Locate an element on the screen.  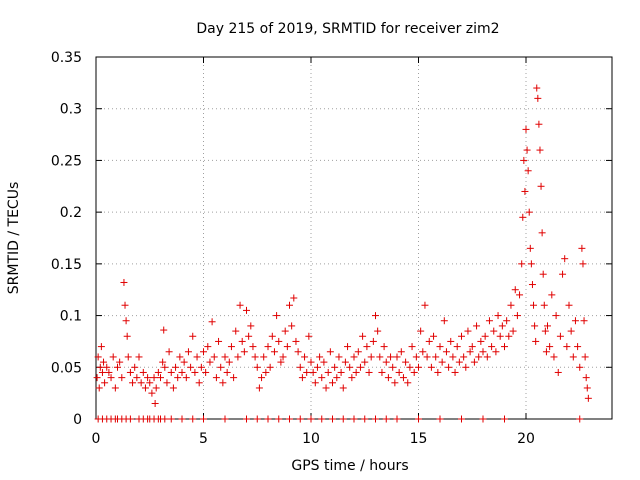
x-tick-label: 20 is located at coordinates (526, 439).